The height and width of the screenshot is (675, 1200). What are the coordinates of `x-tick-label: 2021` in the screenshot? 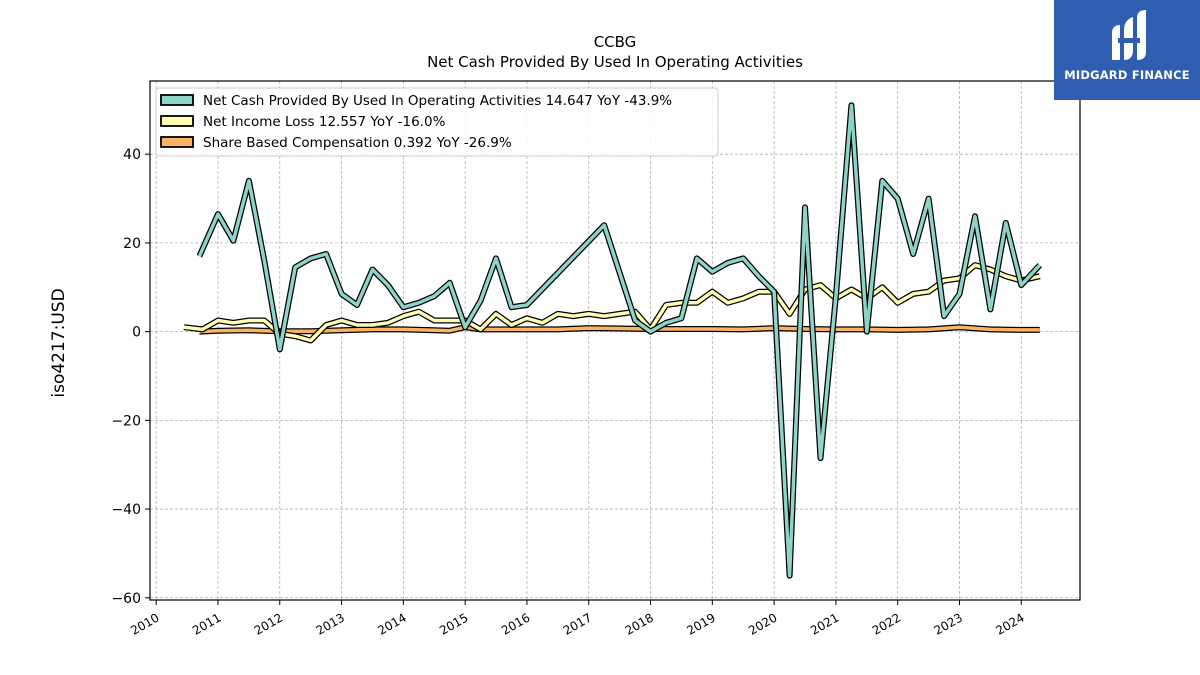 It's located at (824, 623).